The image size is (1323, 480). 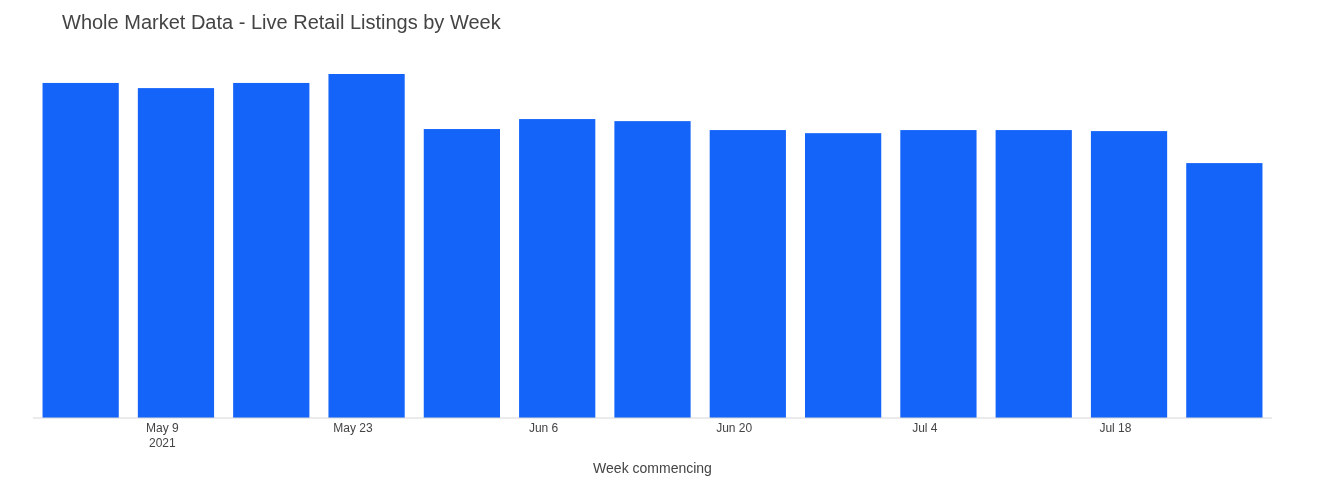 What do you see at coordinates (353, 428) in the screenshot?
I see `x-tick-label: May 23` at bounding box center [353, 428].